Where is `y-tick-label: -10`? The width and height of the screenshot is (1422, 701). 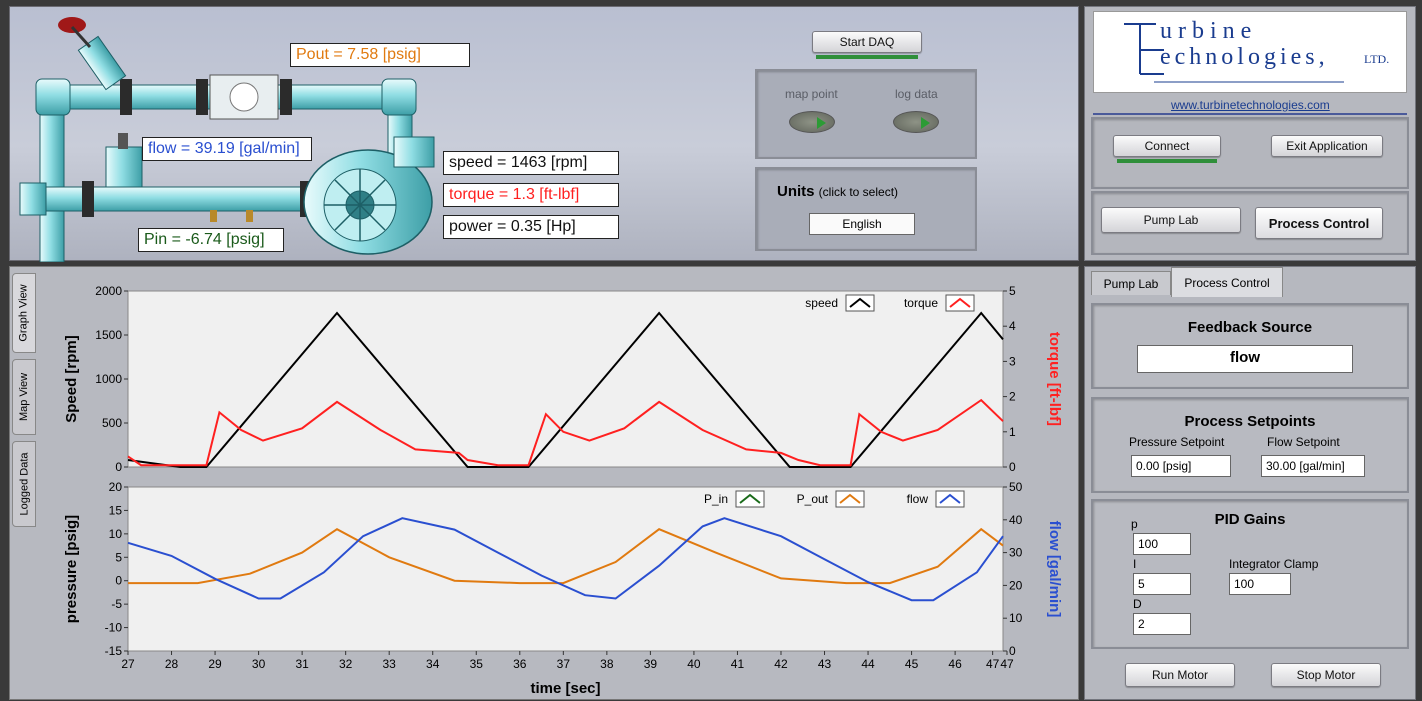 y-tick-label: -10 is located at coordinates (114, 628).